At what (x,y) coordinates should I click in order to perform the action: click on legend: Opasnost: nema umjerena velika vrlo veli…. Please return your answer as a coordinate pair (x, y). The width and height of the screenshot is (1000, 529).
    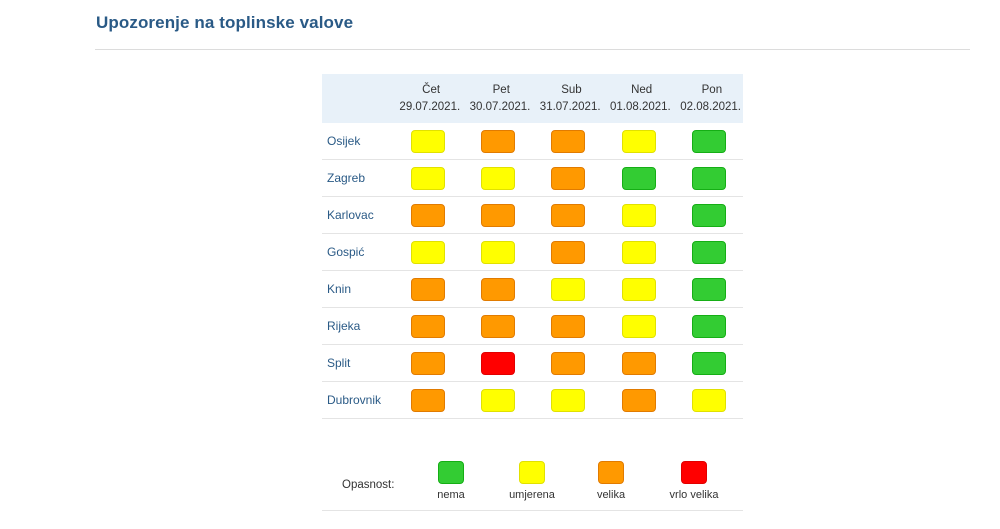
    Looking at the image, I should click on (532, 481).